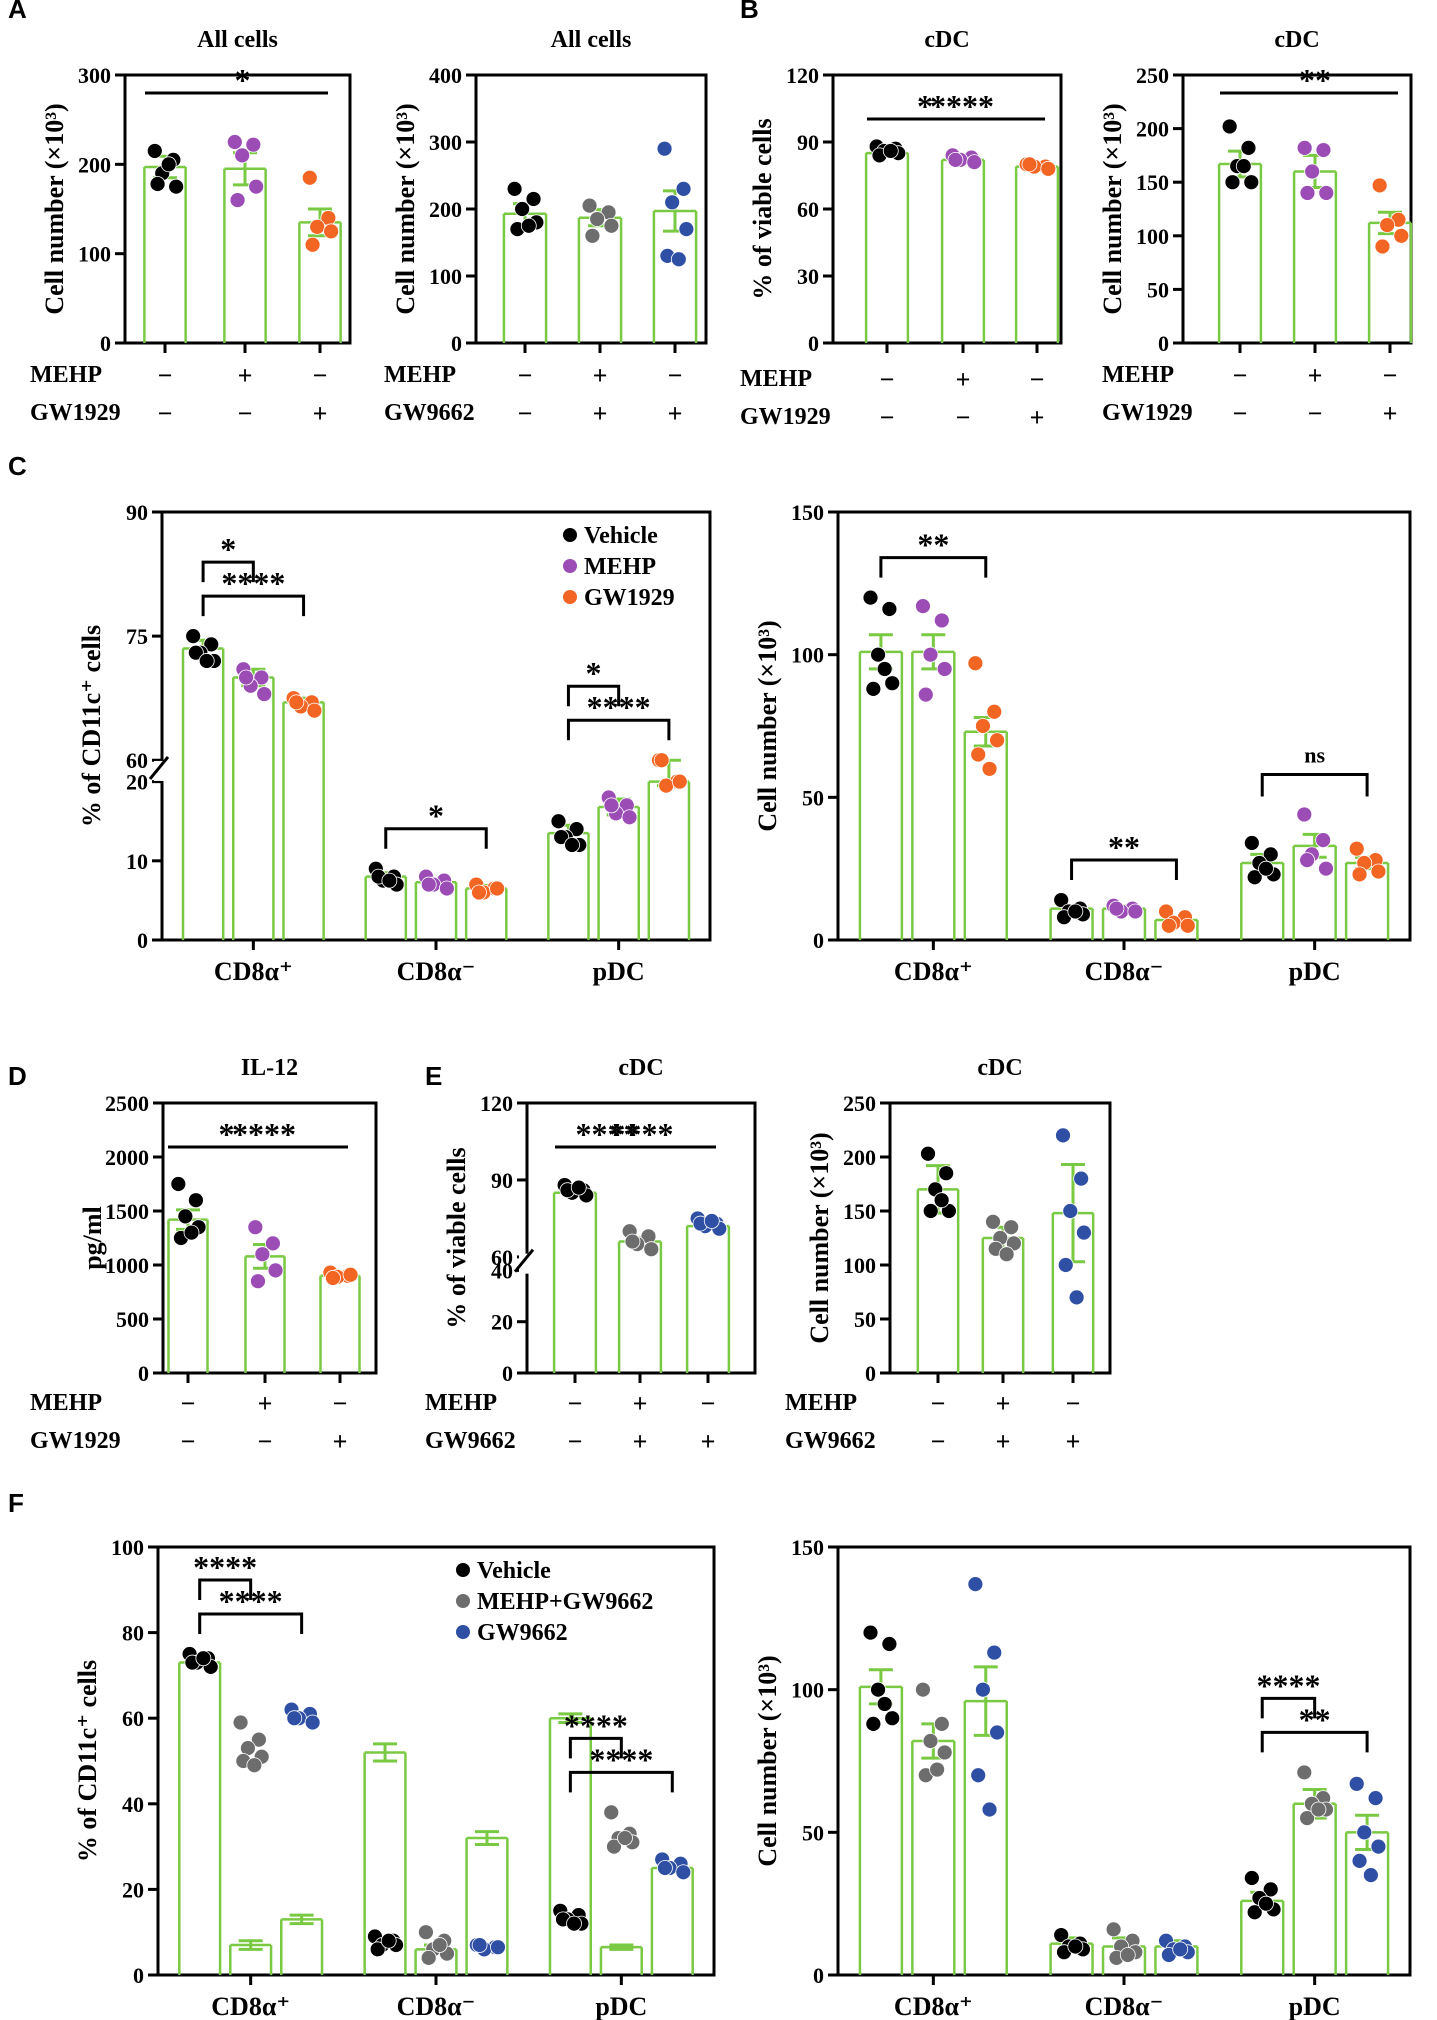  I want to click on panel-label-D: D, so click(17, 1076).